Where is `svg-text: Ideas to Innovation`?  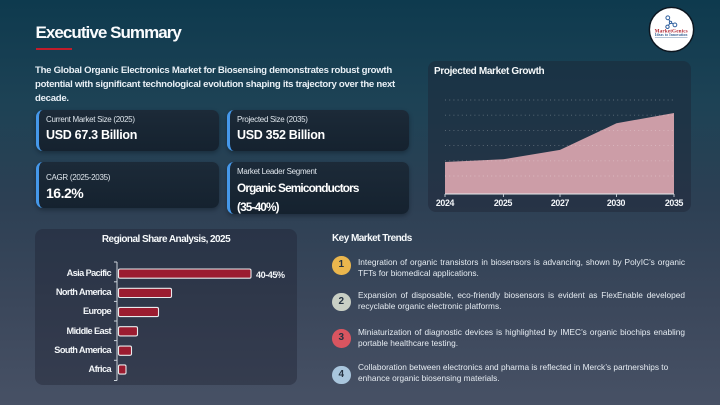 svg-text: Ideas to Innovation is located at coordinates (671, 35).